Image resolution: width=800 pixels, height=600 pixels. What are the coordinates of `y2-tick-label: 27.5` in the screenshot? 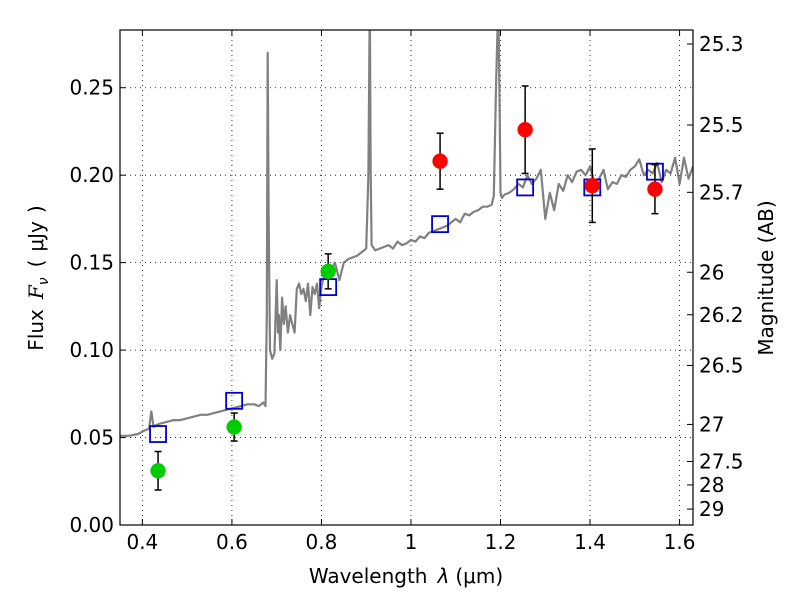 It's located at (721, 462).